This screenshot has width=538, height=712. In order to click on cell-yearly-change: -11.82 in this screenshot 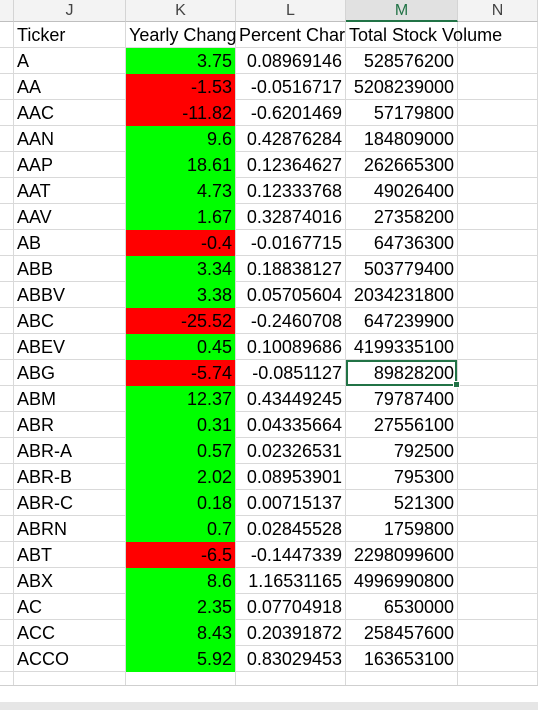, I will do `click(207, 113)`.